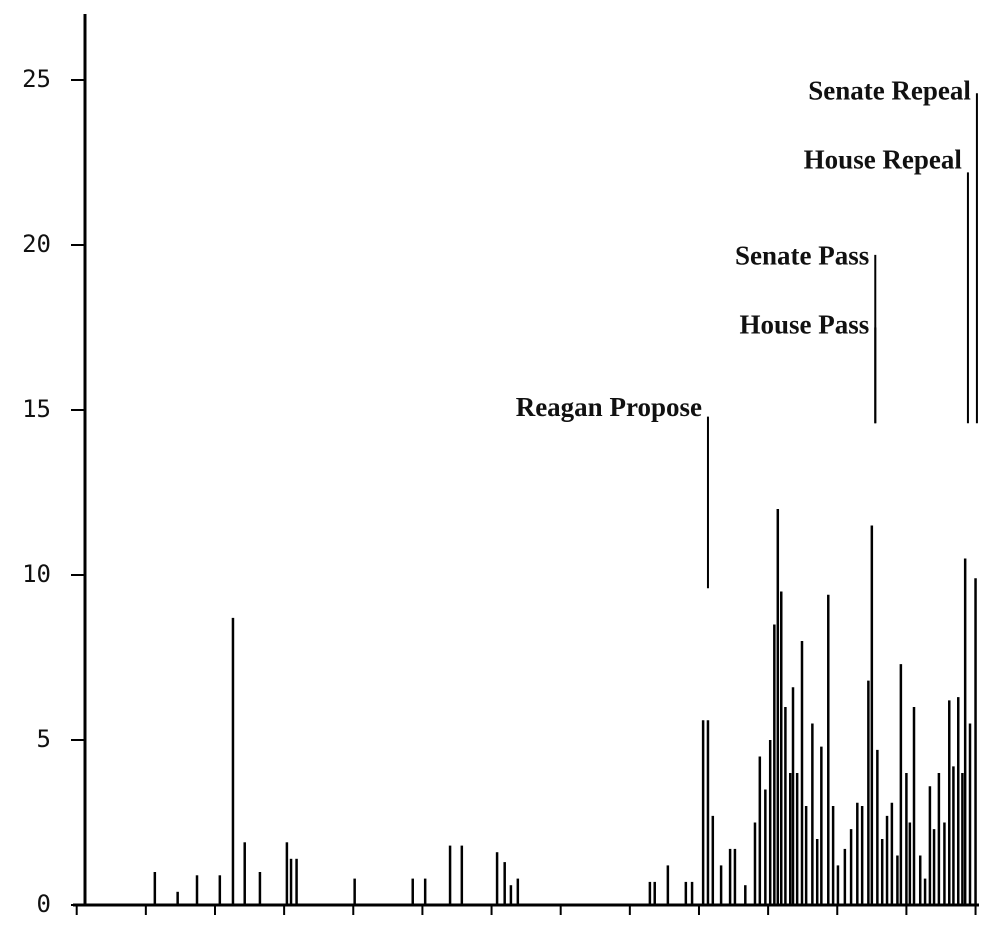 The height and width of the screenshot is (925, 981). What do you see at coordinates (805, 325) in the screenshot?
I see `annotation-label: House Pass` at bounding box center [805, 325].